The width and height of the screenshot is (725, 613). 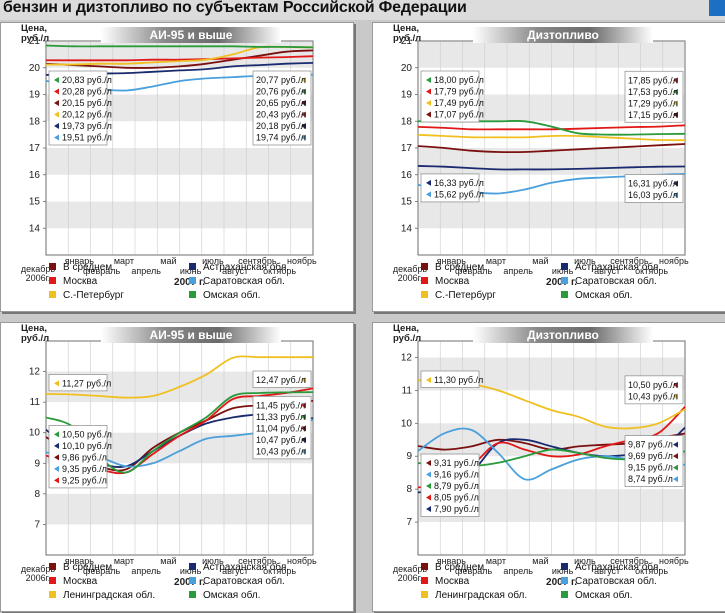 What do you see at coordinates (281, 92) in the screenshot?
I see `value-label: 20,76 руб./л` at bounding box center [281, 92].